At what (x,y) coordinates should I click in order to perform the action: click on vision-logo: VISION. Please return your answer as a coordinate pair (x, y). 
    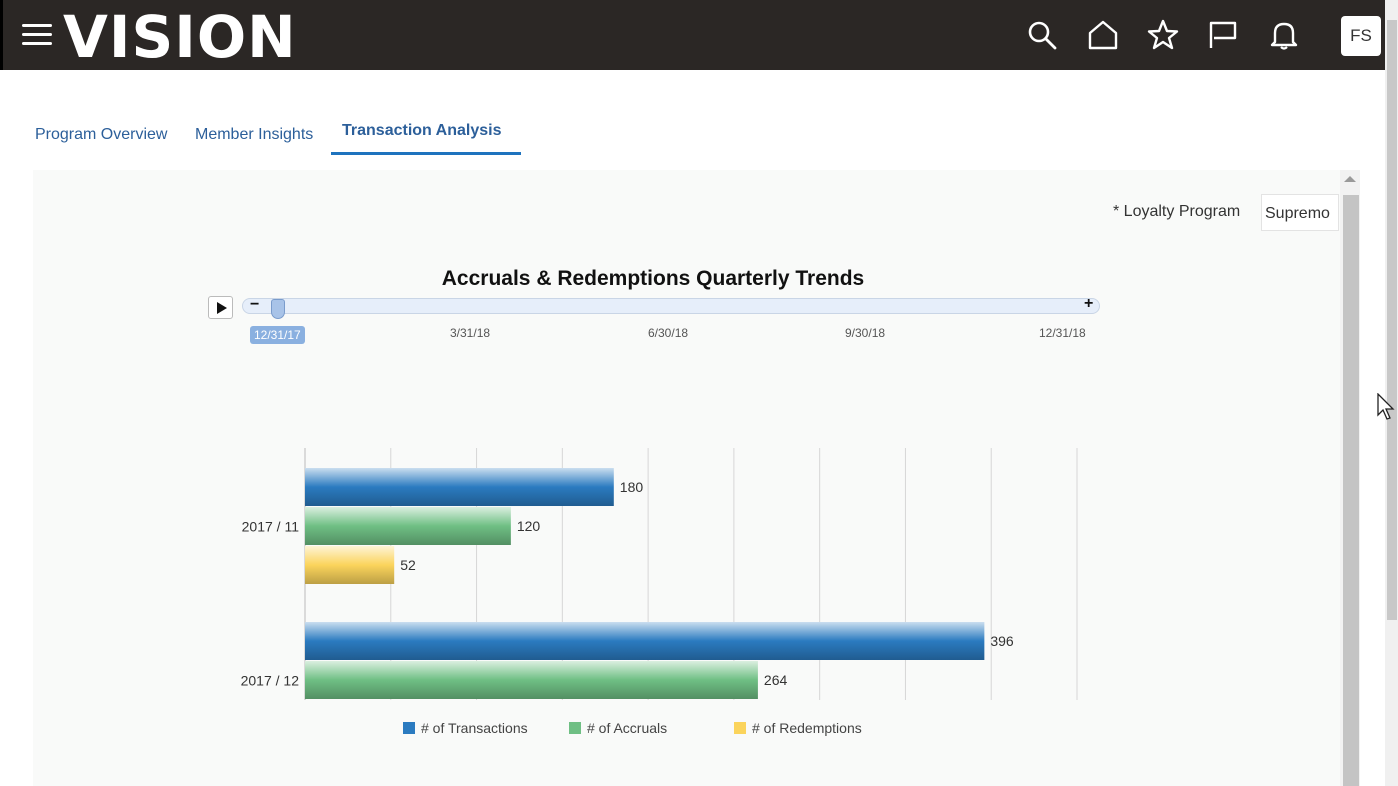
    Looking at the image, I should click on (180, 37).